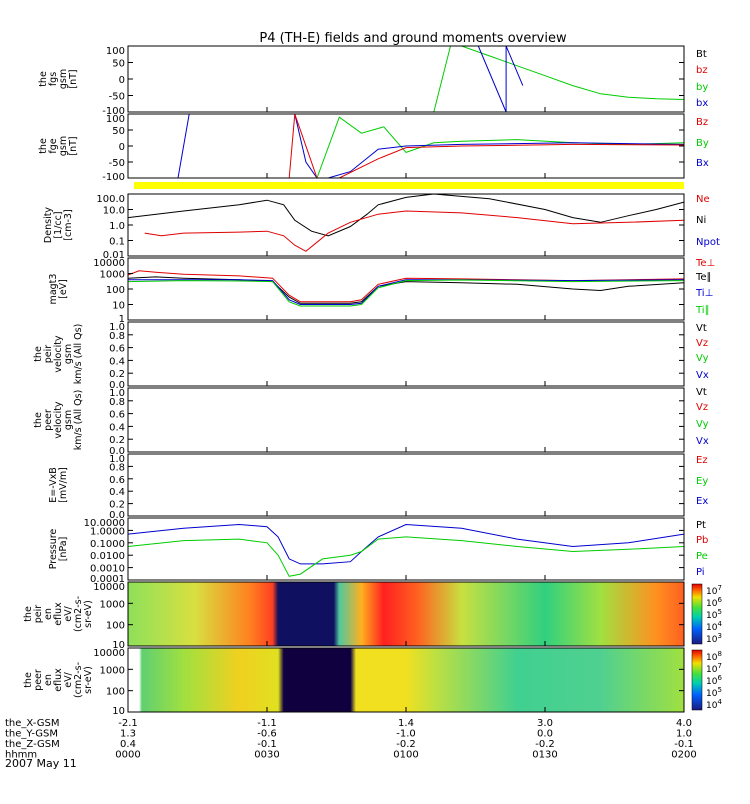 This screenshot has height=804, width=750. What do you see at coordinates (117, 492) in the screenshot?
I see `ytick-label: 0.4` at bounding box center [117, 492].